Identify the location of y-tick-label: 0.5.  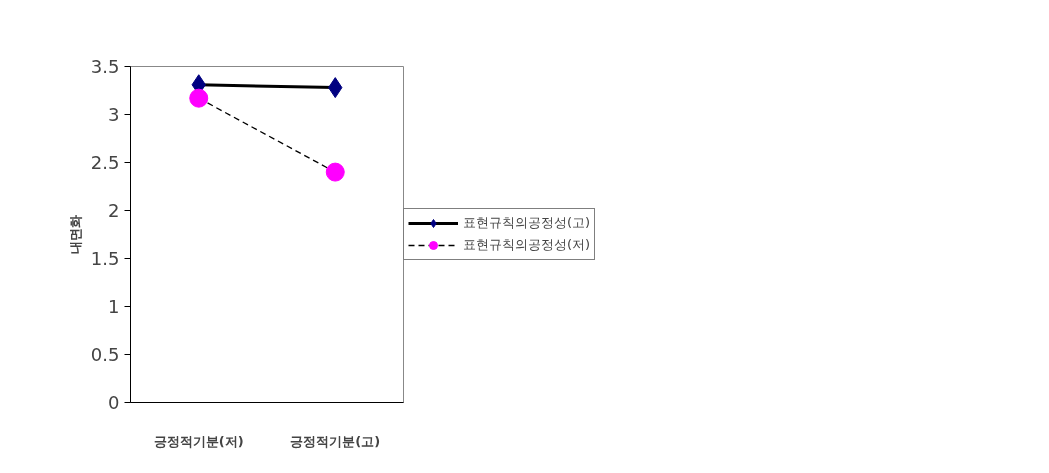
(105, 354).